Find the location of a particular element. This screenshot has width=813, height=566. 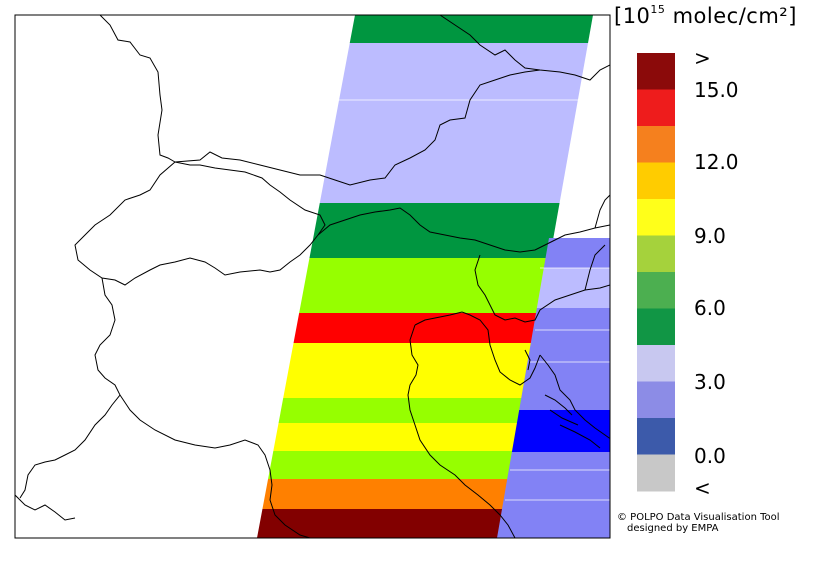

legend-tick-label: 12.0 is located at coordinates (716, 162).